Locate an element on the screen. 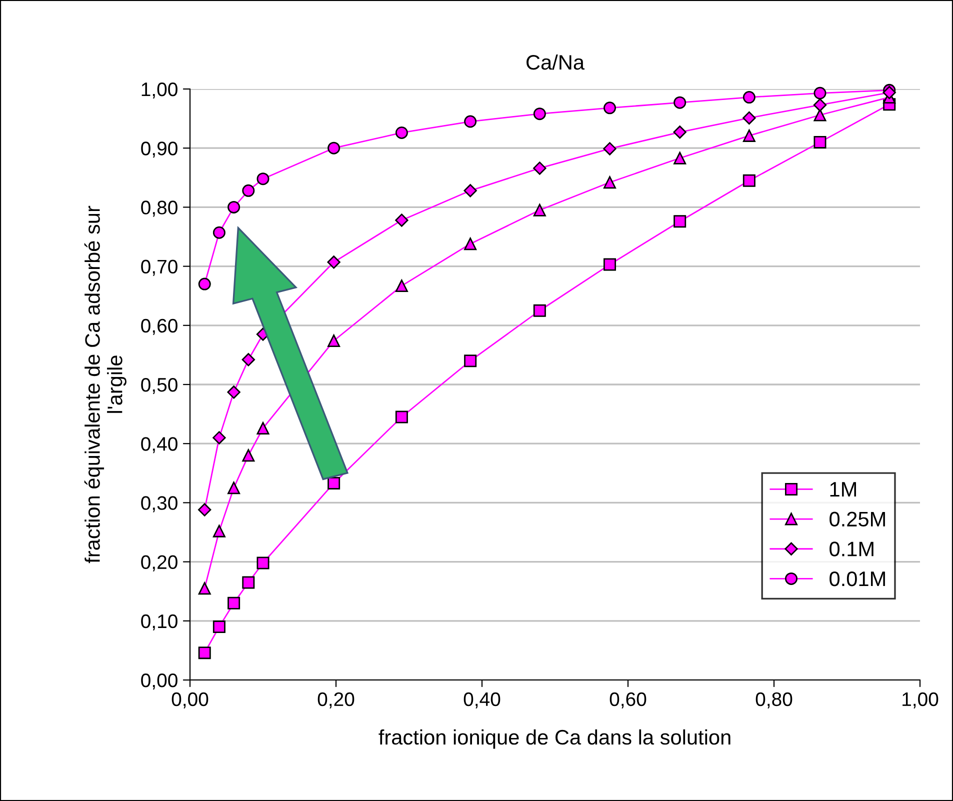  y-axis-title: fraction équivalente de Ca adsorbé sur l'argile is located at coordinates (105, 385).